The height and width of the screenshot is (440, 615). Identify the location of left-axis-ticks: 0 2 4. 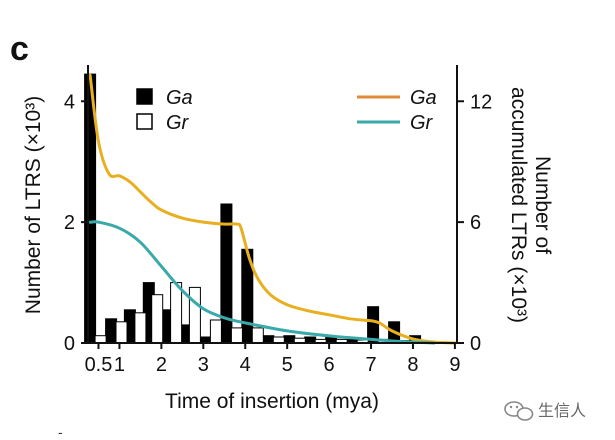
(76, 223).